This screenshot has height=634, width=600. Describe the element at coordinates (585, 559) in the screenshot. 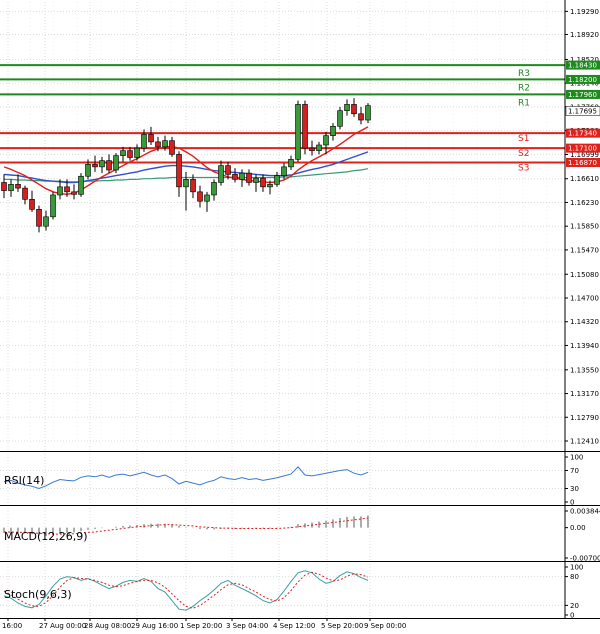

I see `macd-tick-label: -0.007007` at that location.